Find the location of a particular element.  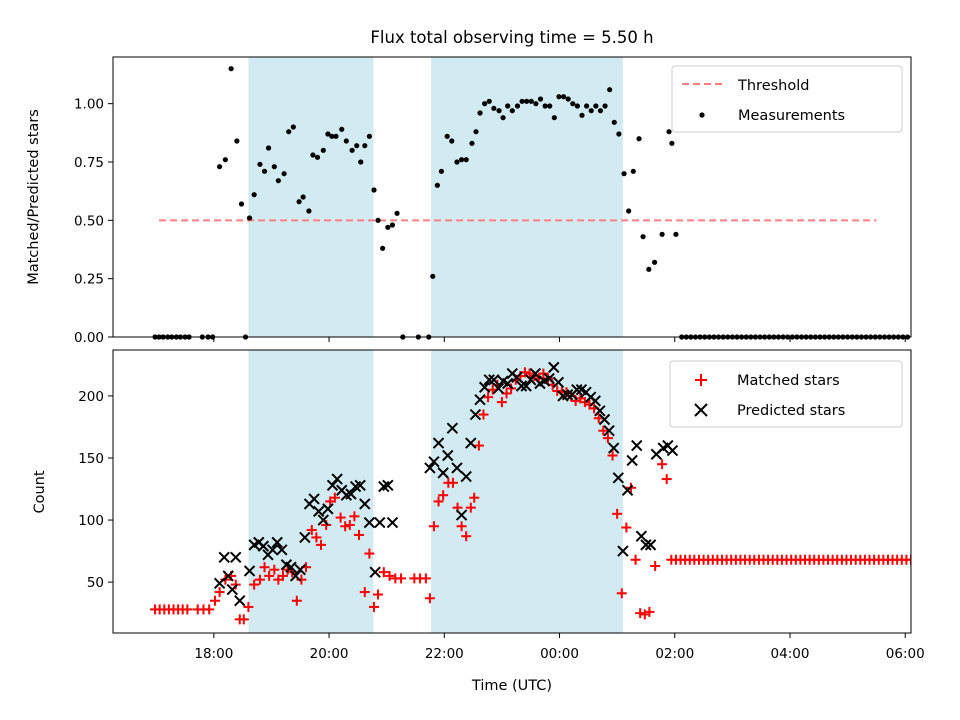

y-tick-label: 50 is located at coordinates (95, 583).